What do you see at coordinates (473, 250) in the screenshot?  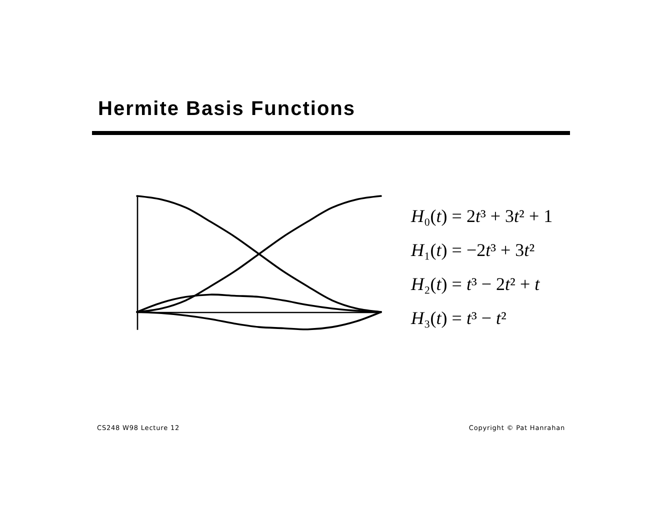 I see `text: H₁(t) = −2t³ + 3t²` at bounding box center [473, 250].